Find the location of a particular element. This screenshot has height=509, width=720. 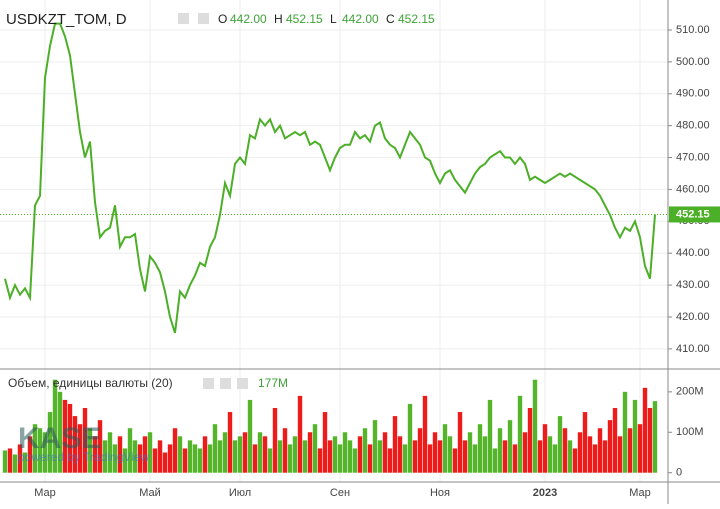

y-tick-label: 440.00 is located at coordinates (693, 253).